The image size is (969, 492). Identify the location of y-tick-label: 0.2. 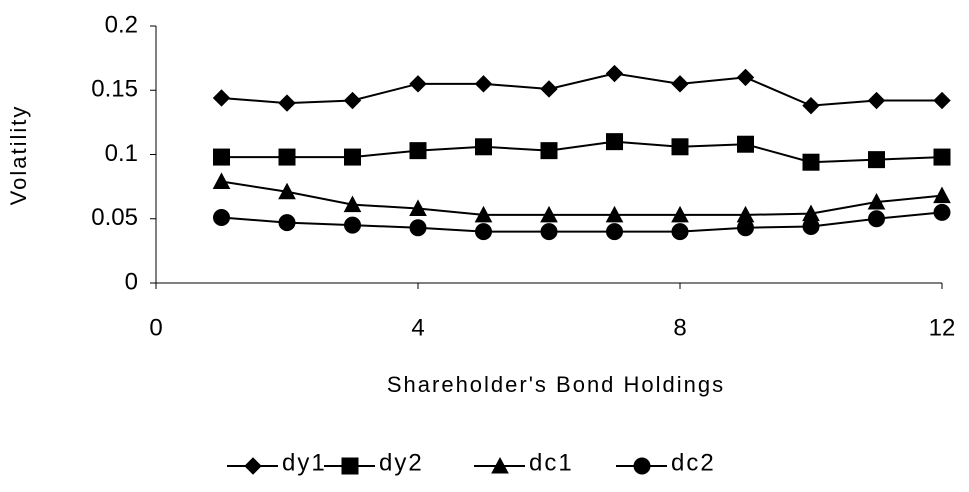
(121, 24).